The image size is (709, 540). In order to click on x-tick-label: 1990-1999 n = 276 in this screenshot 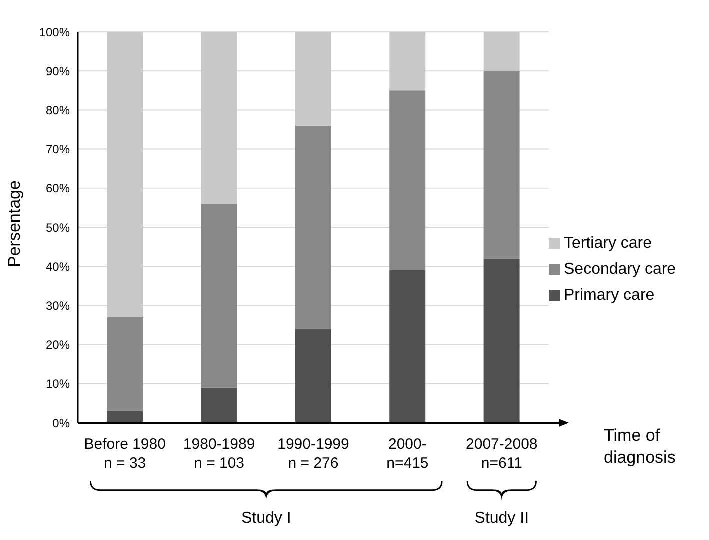, I will do `click(314, 454)`.